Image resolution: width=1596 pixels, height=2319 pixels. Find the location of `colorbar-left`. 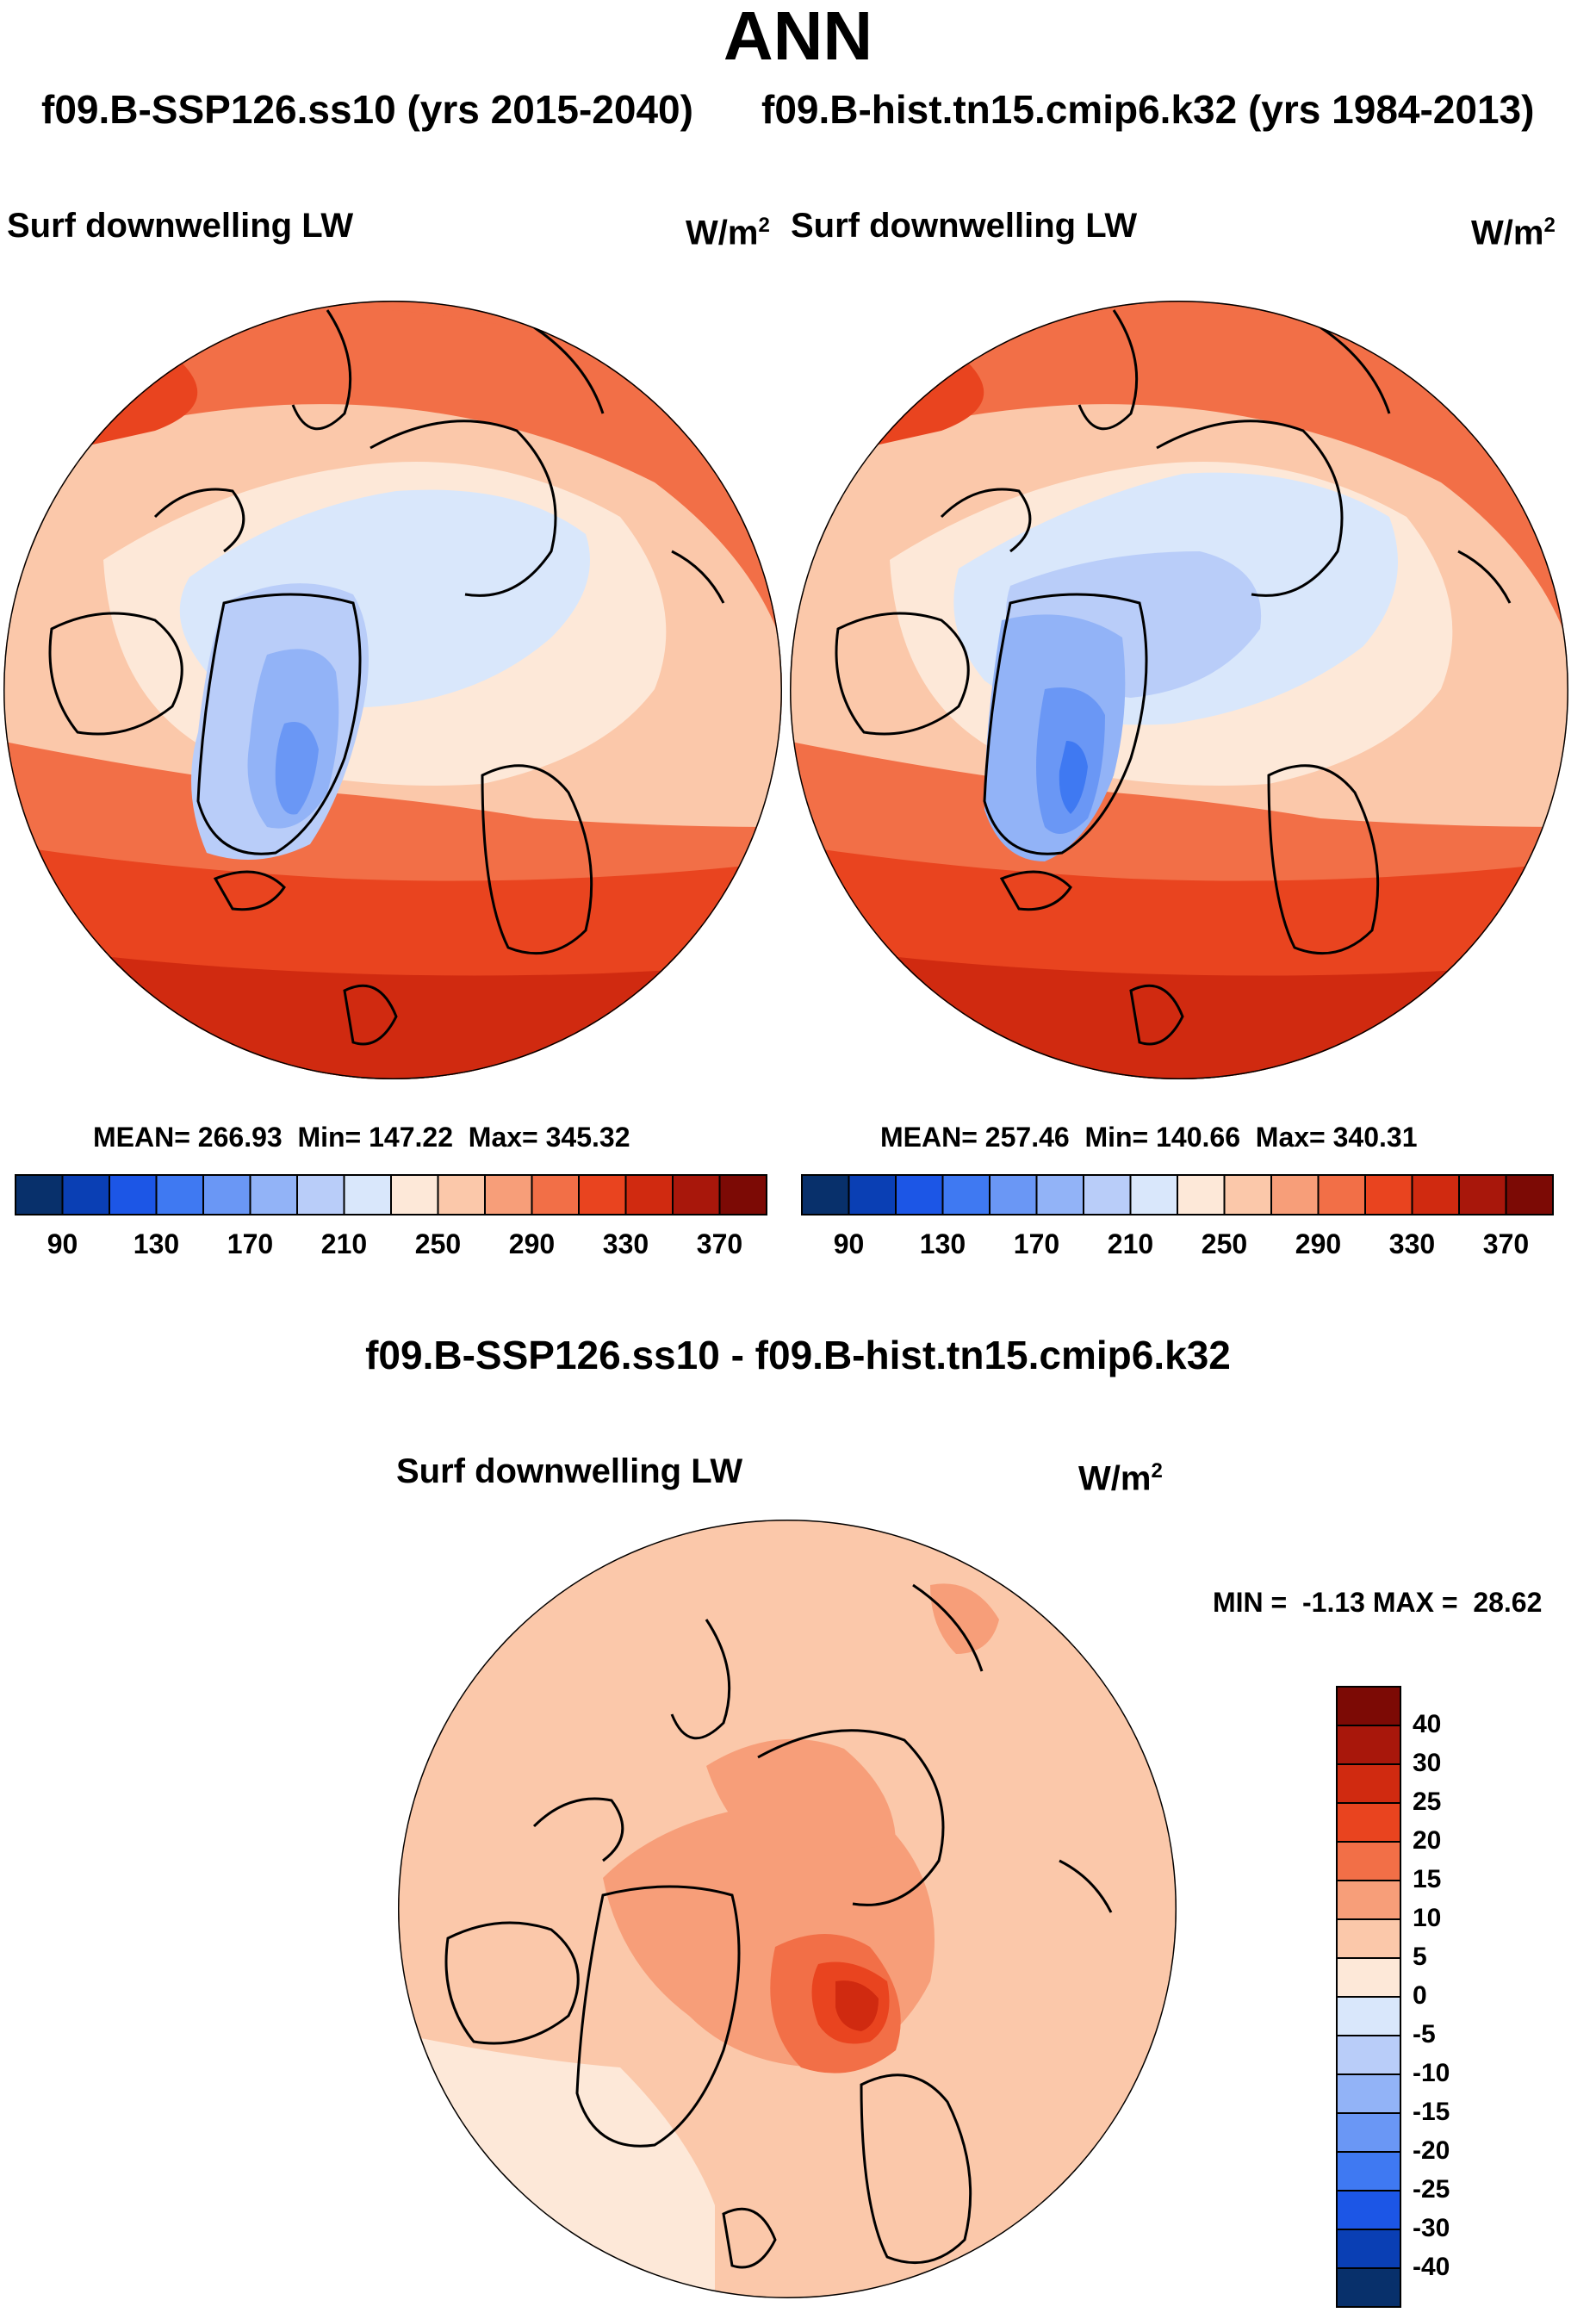

colorbar-left is located at coordinates (391, 1194).